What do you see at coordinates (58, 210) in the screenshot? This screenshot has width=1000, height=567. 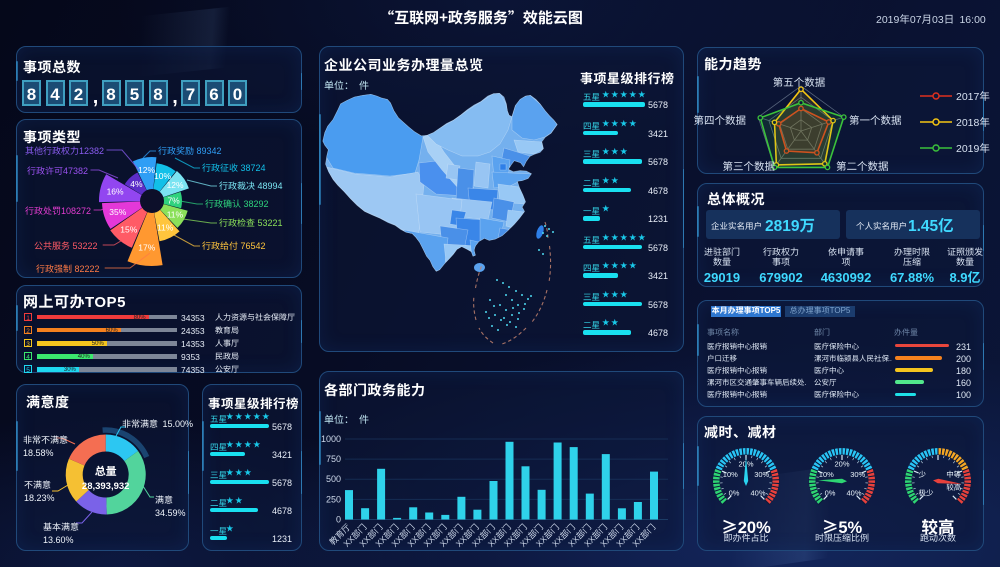 I see `svg-text: 行政处罚108272` at bounding box center [58, 210].